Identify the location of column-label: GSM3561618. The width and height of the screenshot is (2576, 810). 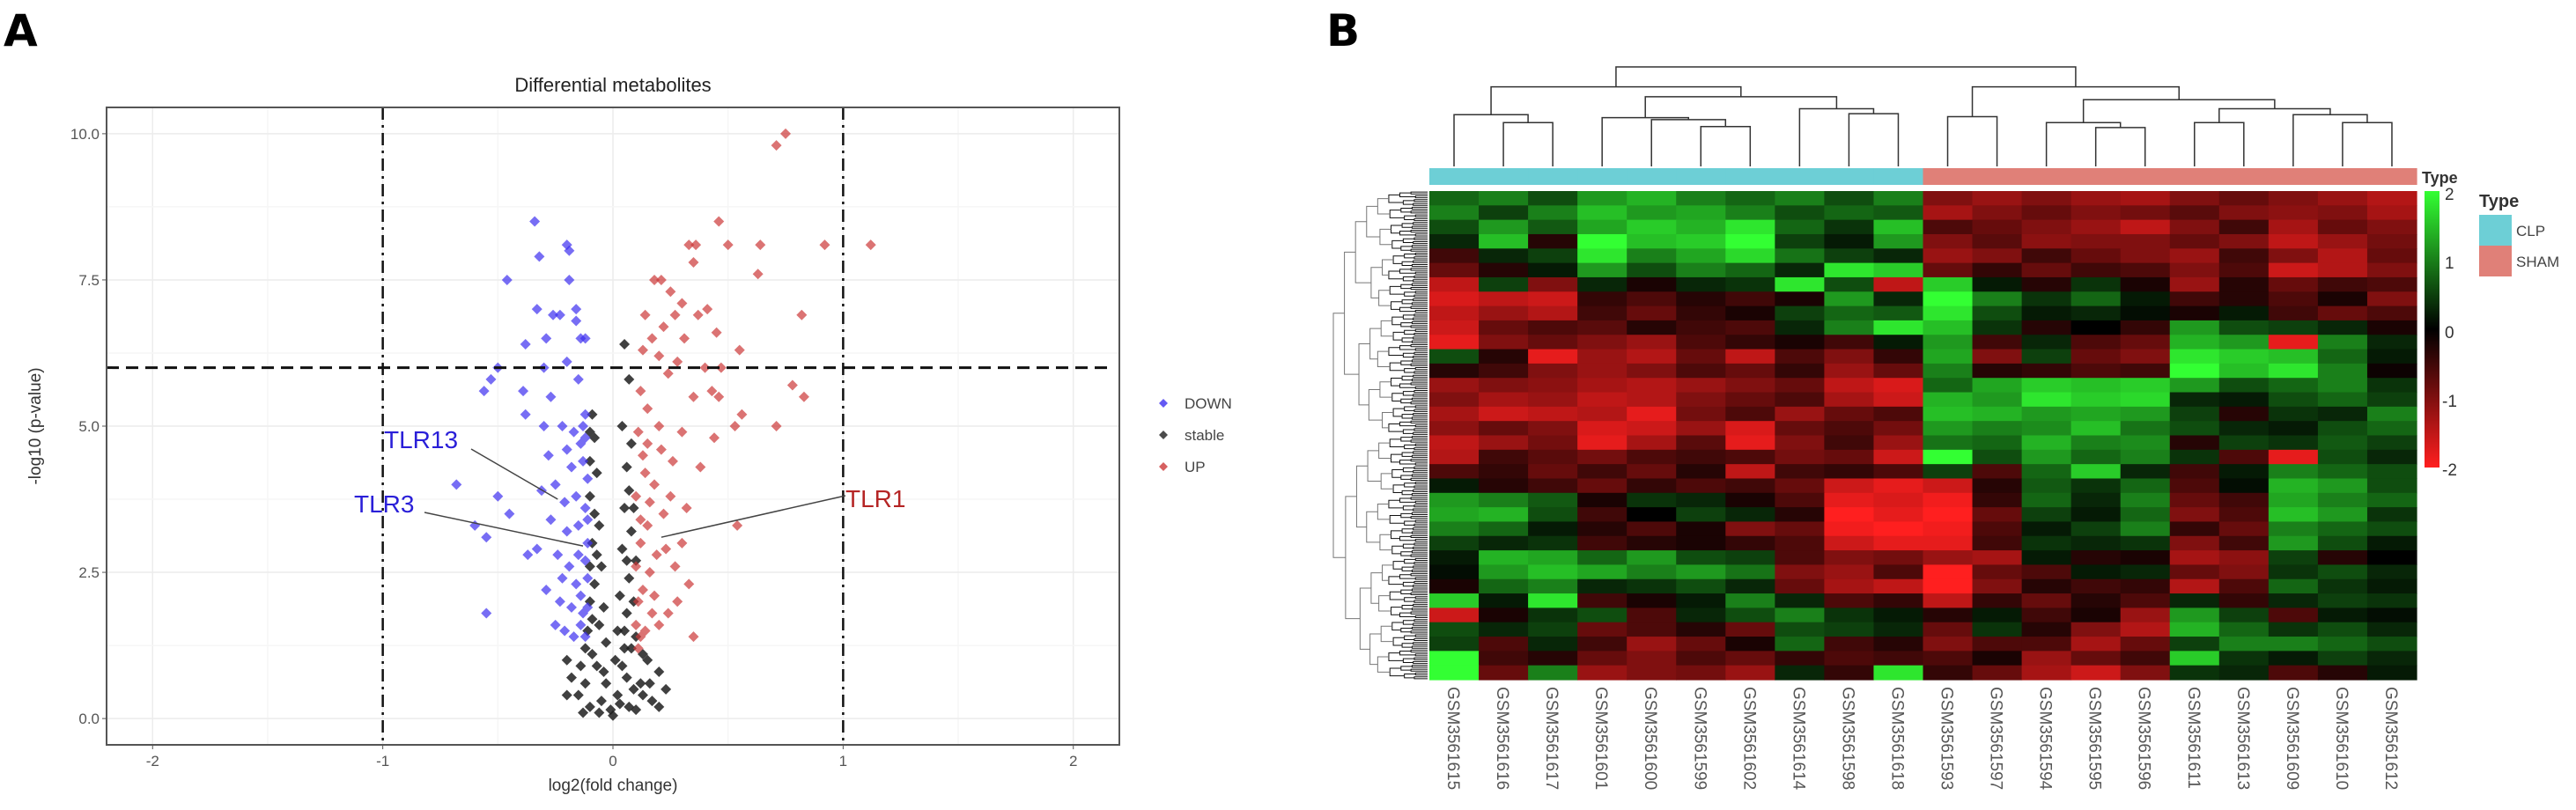
(1896, 738).